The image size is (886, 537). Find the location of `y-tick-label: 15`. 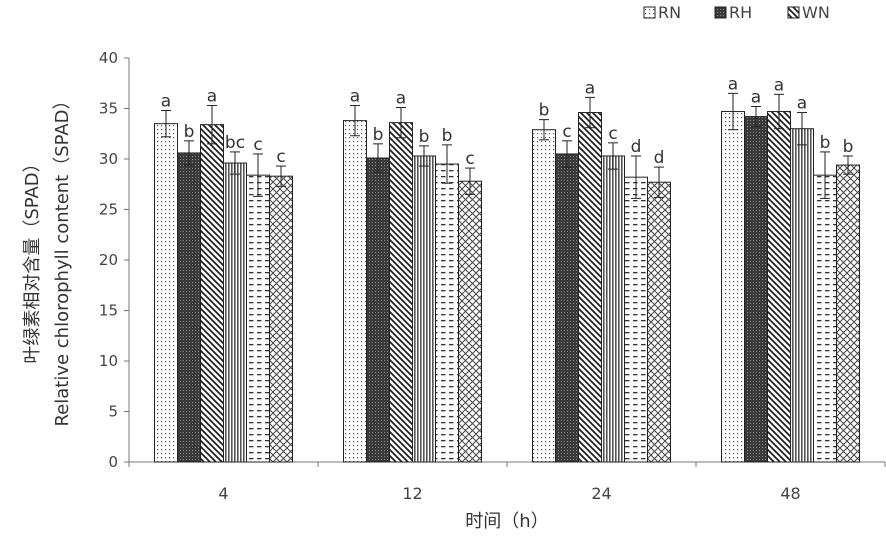

y-tick-label: 15 is located at coordinates (108, 311).